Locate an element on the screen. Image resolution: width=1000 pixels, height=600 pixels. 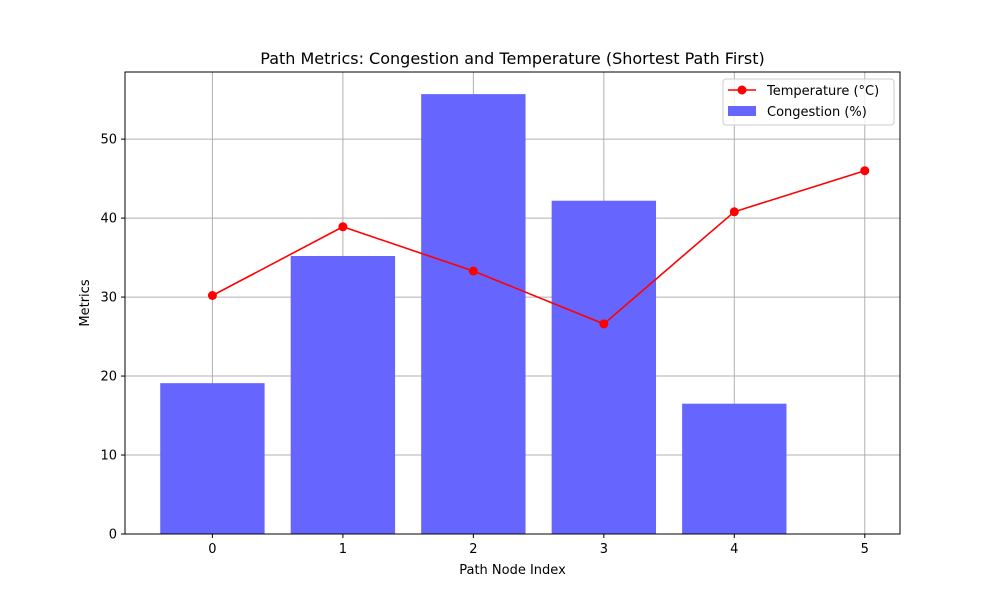
legend-congestion-patch is located at coordinates (742, 111).